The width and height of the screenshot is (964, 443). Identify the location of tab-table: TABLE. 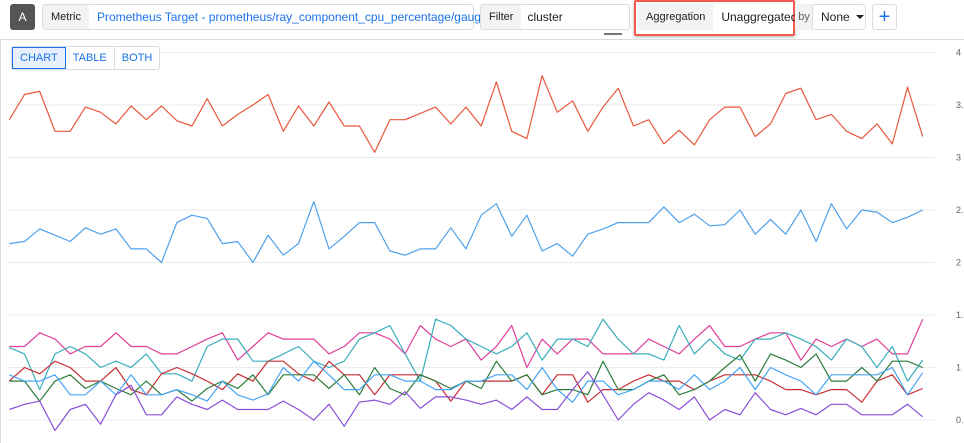
(90, 58).